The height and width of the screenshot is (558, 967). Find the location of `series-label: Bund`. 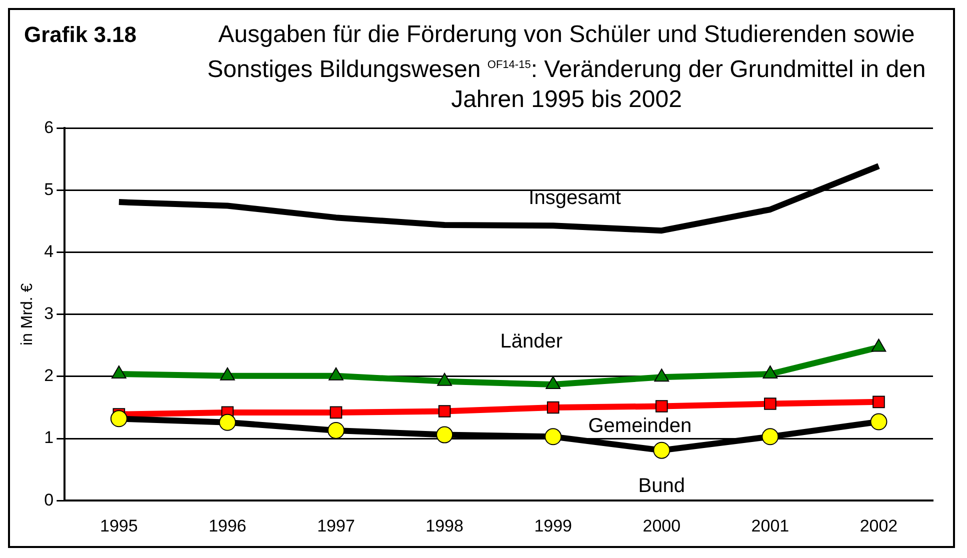

series-label: Bund is located at coordinates (661, 485).